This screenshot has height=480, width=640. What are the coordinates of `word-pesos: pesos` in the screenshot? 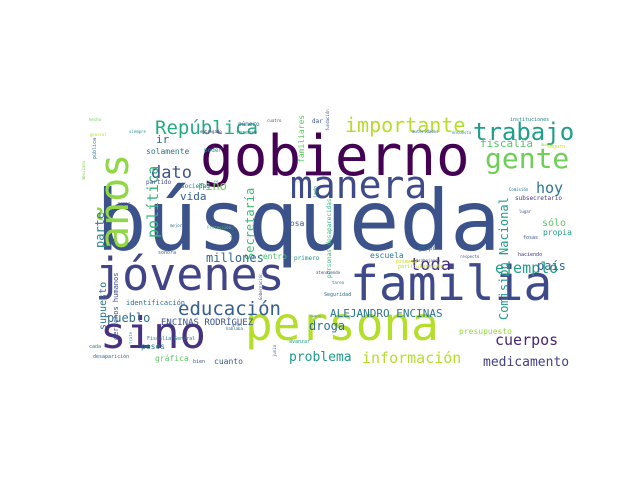 It's located at (153, 346).